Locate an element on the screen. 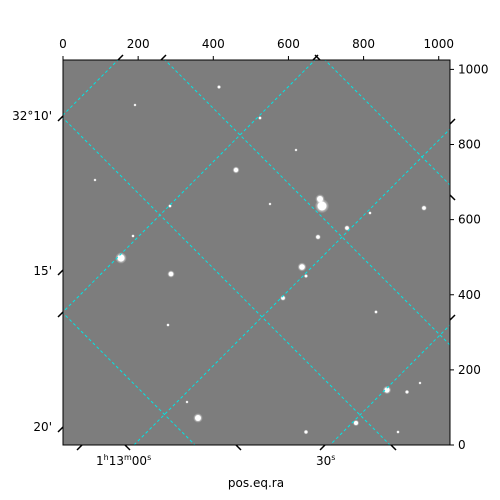 This screenshot has width=500, height=500. top-tick-label: 200 is located at coordinates (138, 44).